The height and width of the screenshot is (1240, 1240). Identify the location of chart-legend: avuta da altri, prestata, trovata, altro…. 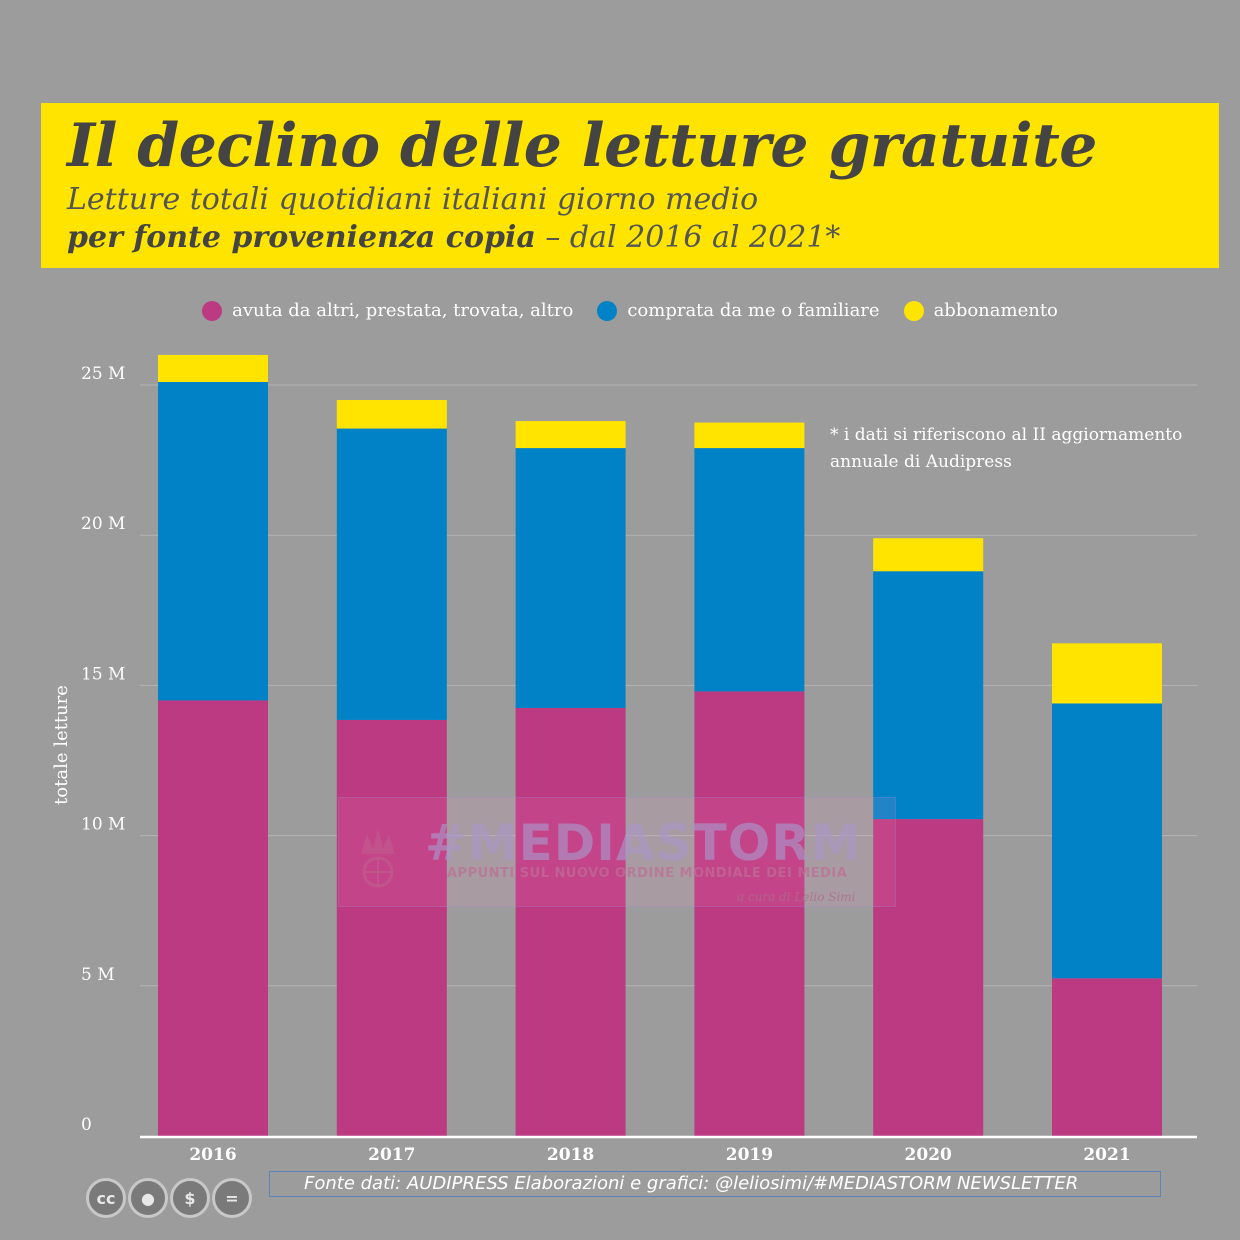
(620, 310).